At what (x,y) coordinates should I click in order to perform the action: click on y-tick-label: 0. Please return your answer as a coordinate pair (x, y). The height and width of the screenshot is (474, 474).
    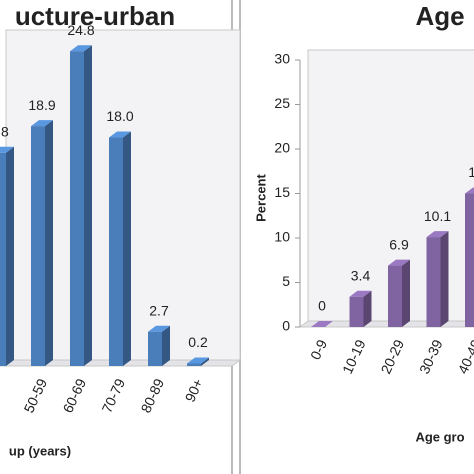
    Looking at the image, I should click on (286, 326).